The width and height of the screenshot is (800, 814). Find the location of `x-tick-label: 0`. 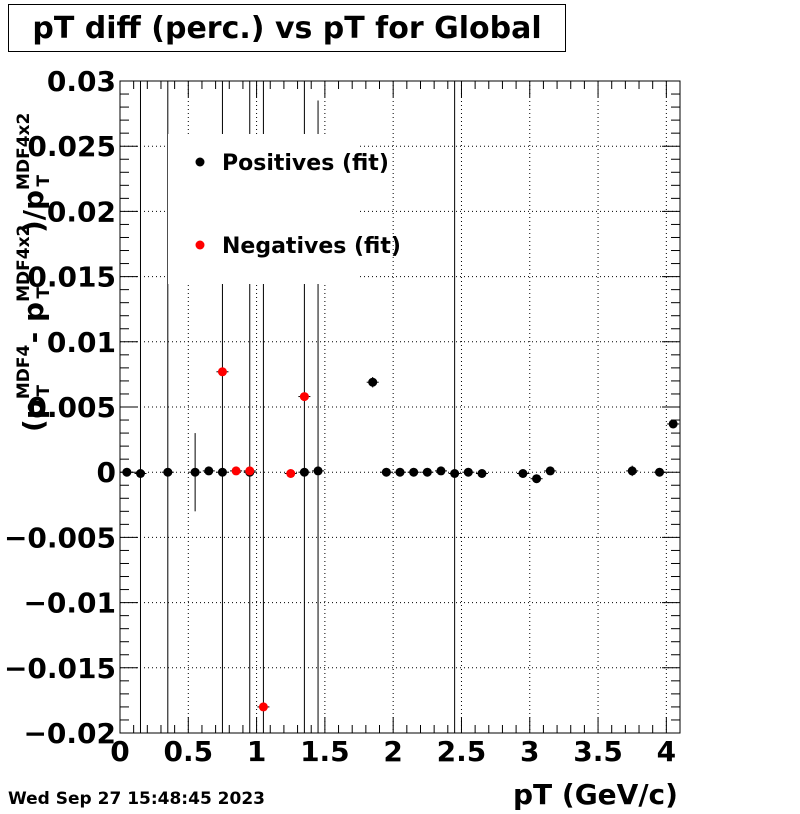

x-tick-label: 0 is located at coordinates (119, 751).